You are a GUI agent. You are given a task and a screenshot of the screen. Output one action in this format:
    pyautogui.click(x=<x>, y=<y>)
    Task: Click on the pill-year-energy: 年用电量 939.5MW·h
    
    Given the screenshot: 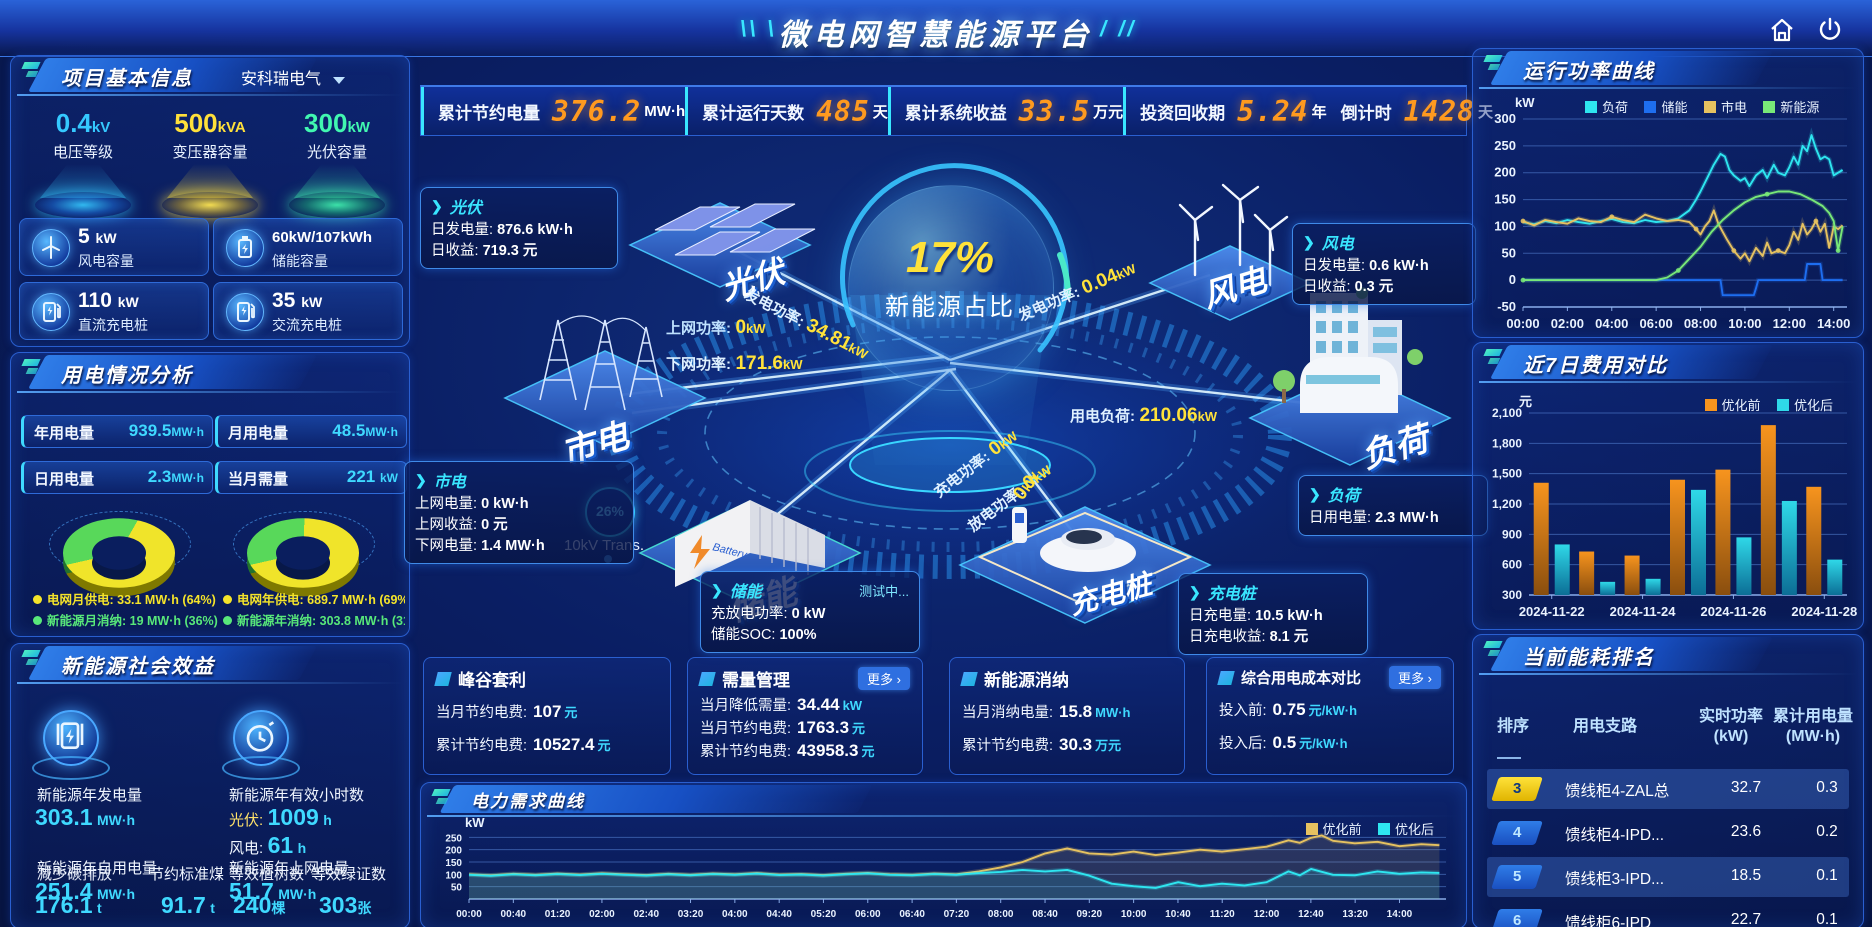 What is the action you would take?
    pyautogui.click(x=117, y=431)
    